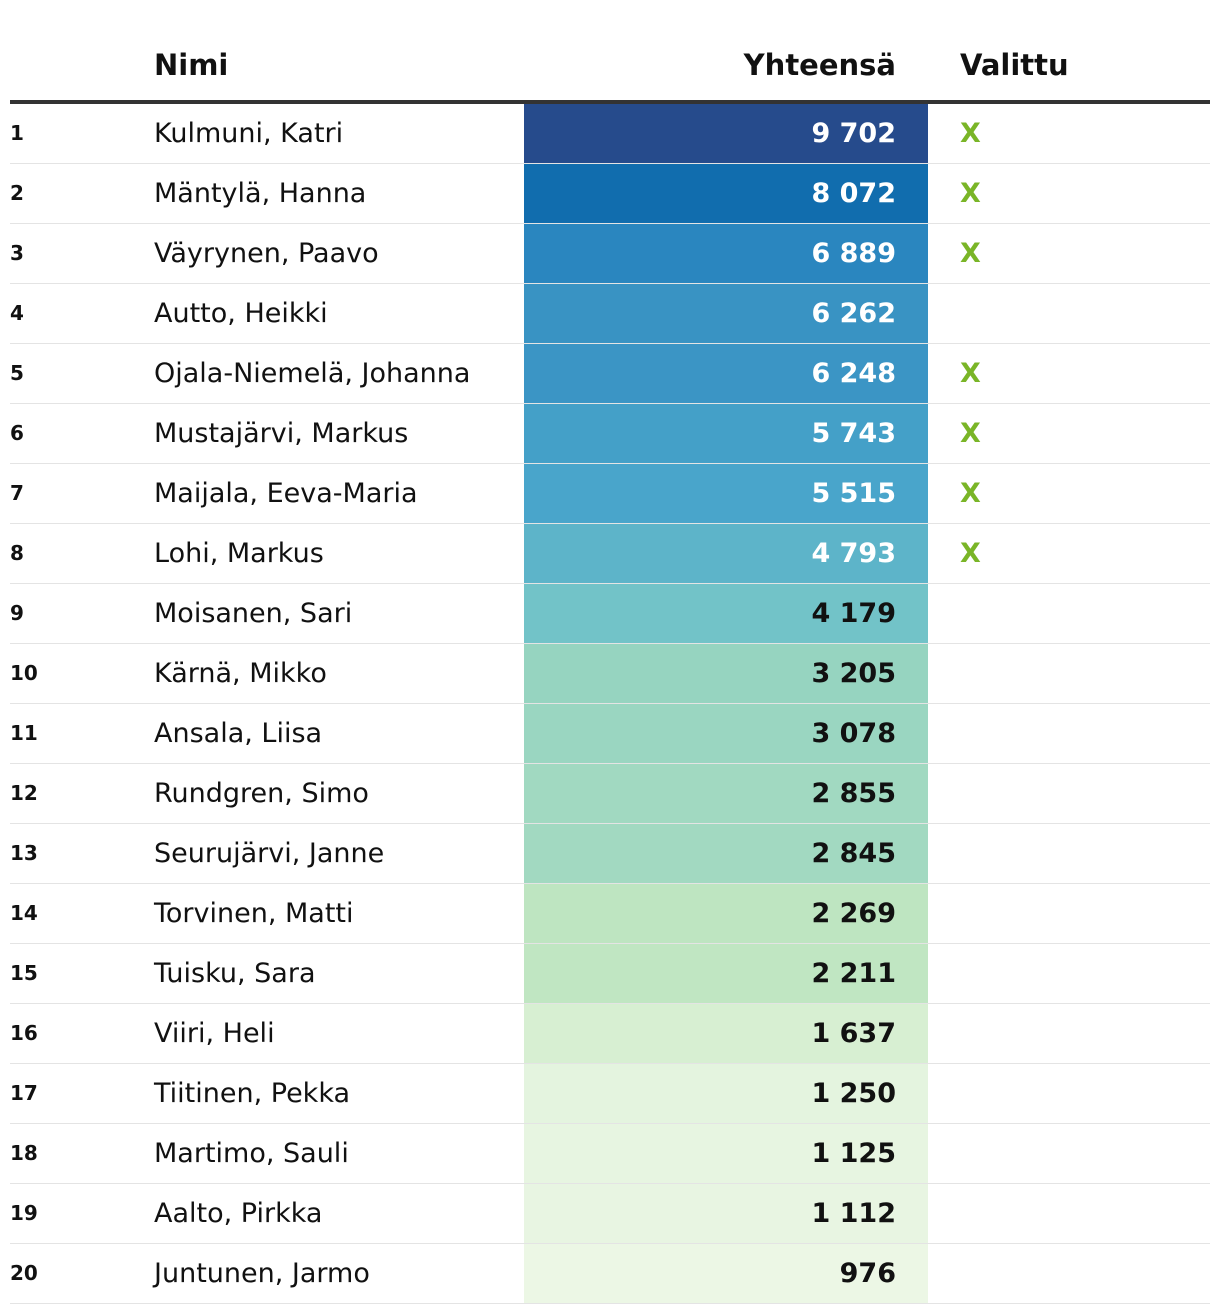 The image size is (1220, 1316). I want to click on table-row: 9 Moisanen, Sari 4 179, so click(610, 614).